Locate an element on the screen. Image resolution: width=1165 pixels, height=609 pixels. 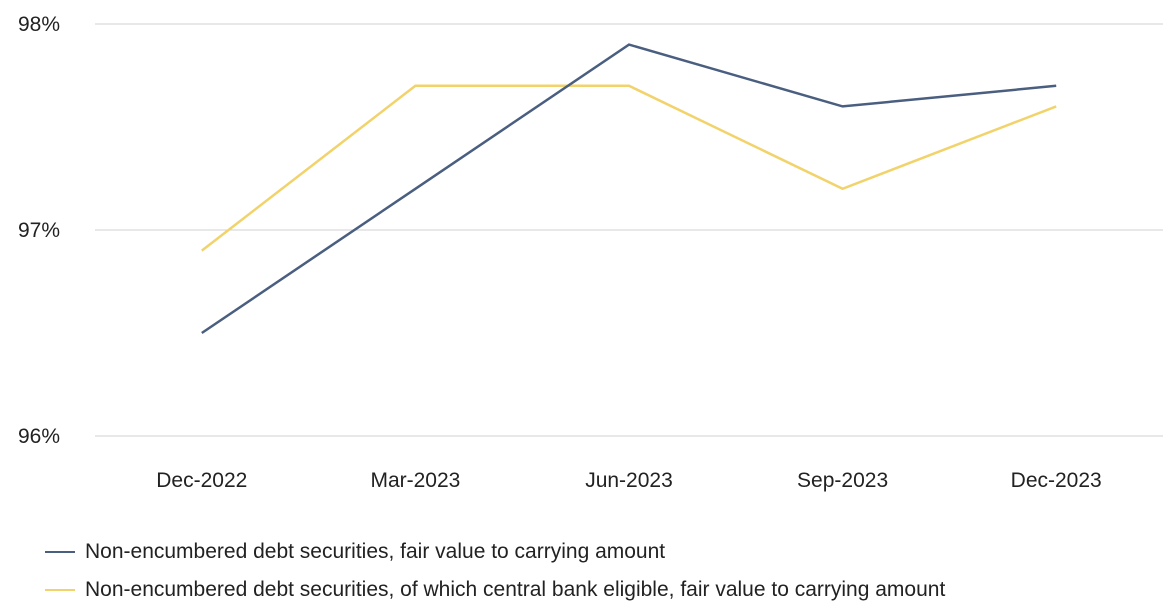
y-axis-tick-labels: 96% 97% 98% is located at coordinates (39, 230).